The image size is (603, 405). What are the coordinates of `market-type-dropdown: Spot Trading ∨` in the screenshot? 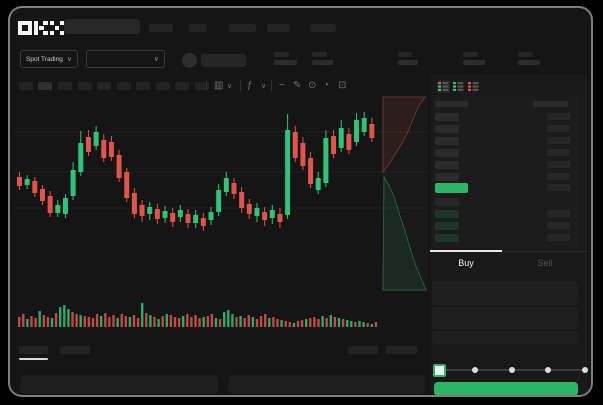 It's located at (49, 59).